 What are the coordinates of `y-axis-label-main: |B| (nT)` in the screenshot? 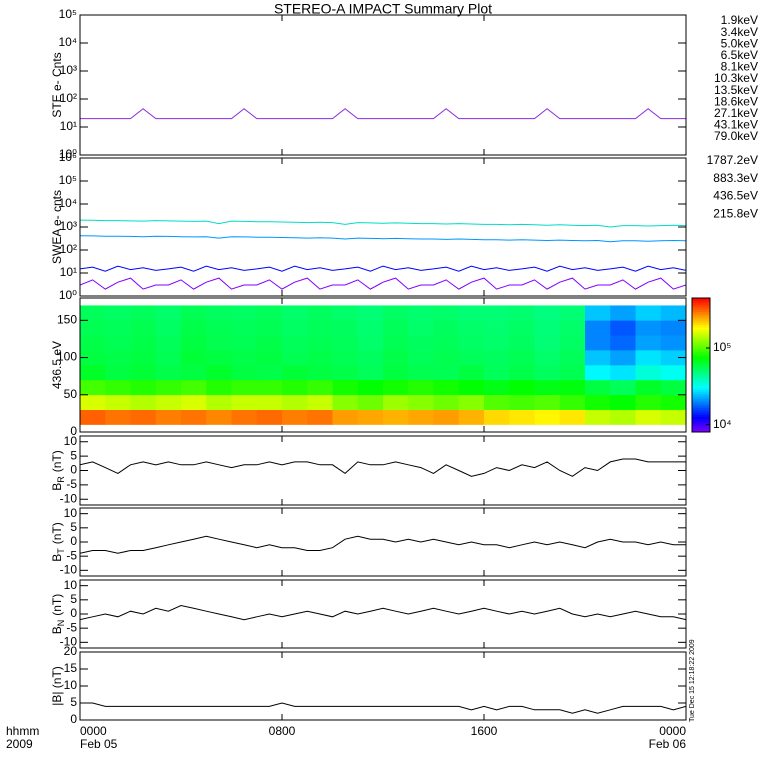 It's located at (57, 686).